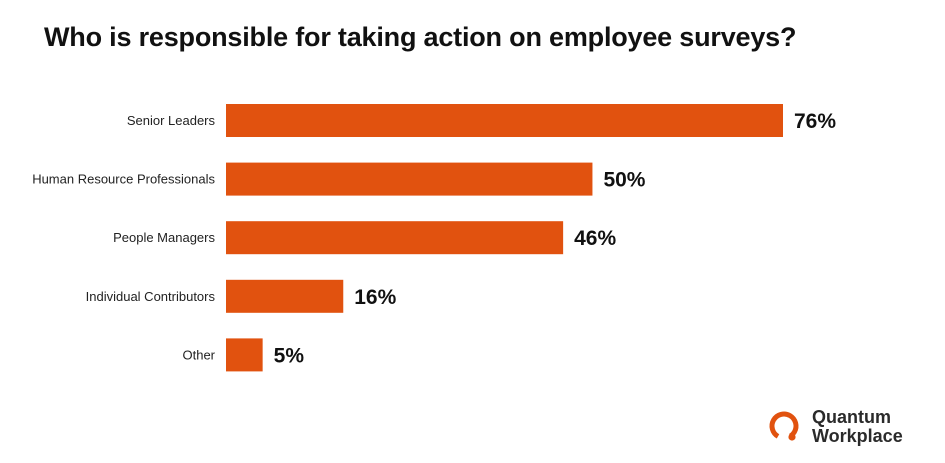 The image size is (945, 463). What do you see at coordinates (395, 238) in the screenshot?
I see `bar-people-managers` at bounding box center [395, 238].